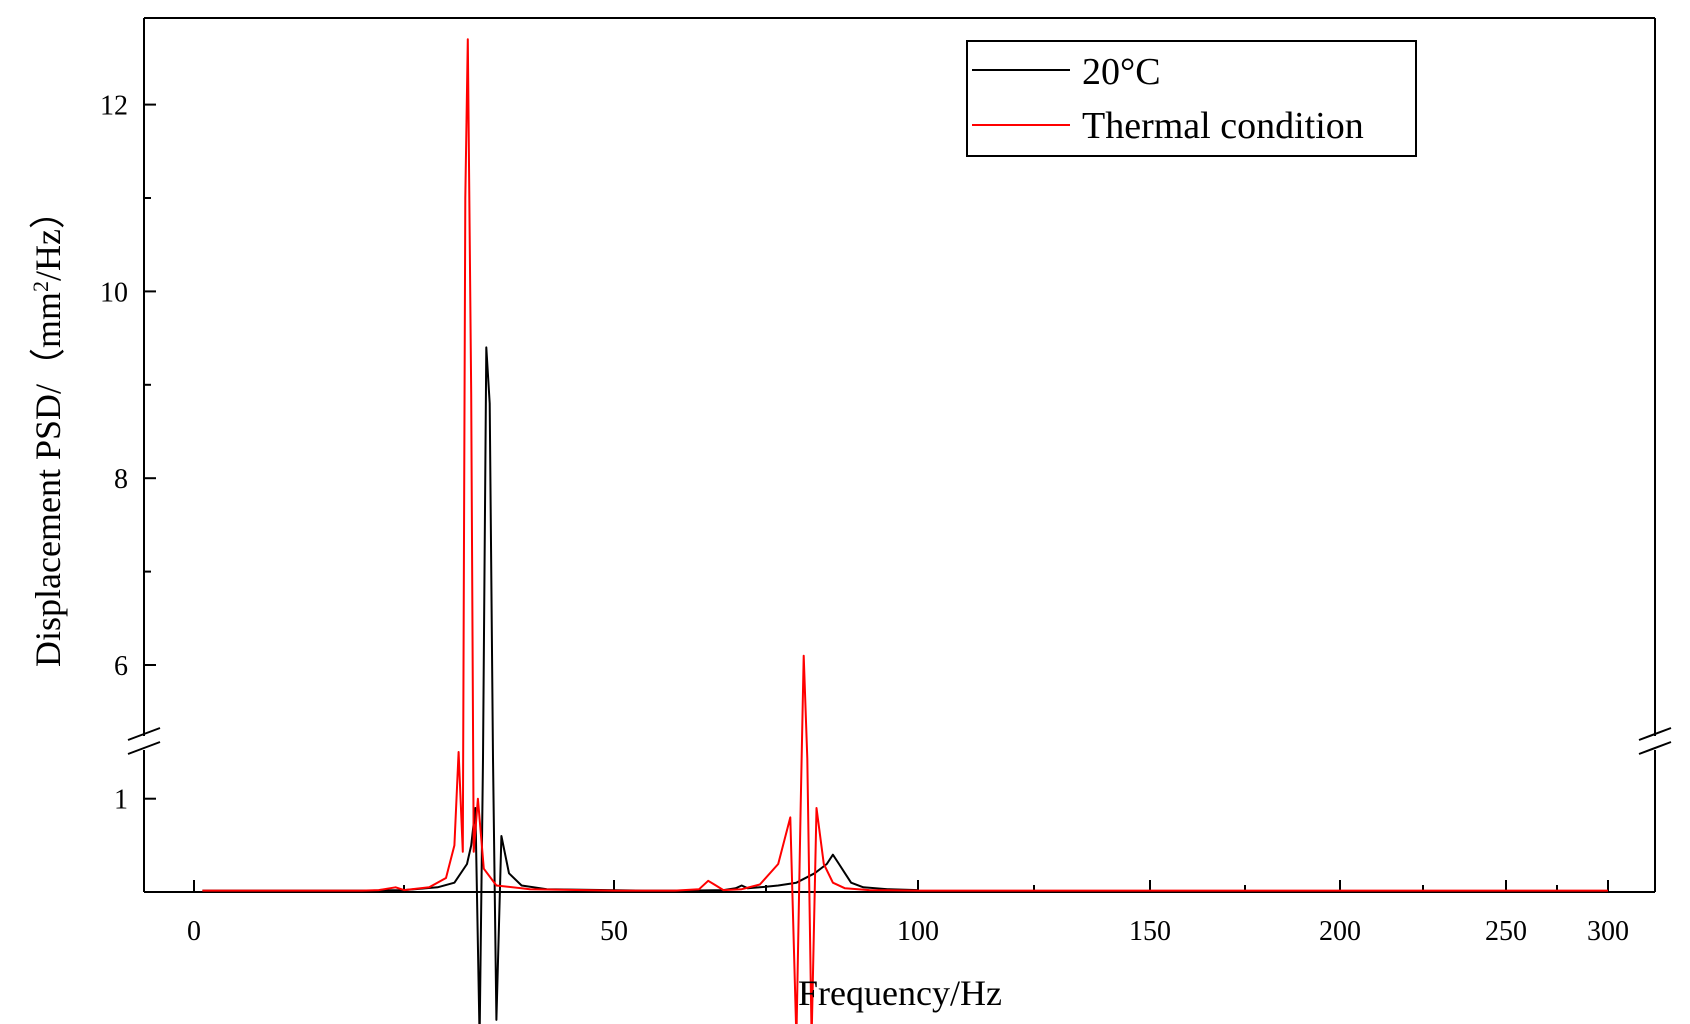  Describe the element at coordinates (48, 479) in the screenshot. I see `y-axis-title-main: Displacement PSD/（mm` at that location.